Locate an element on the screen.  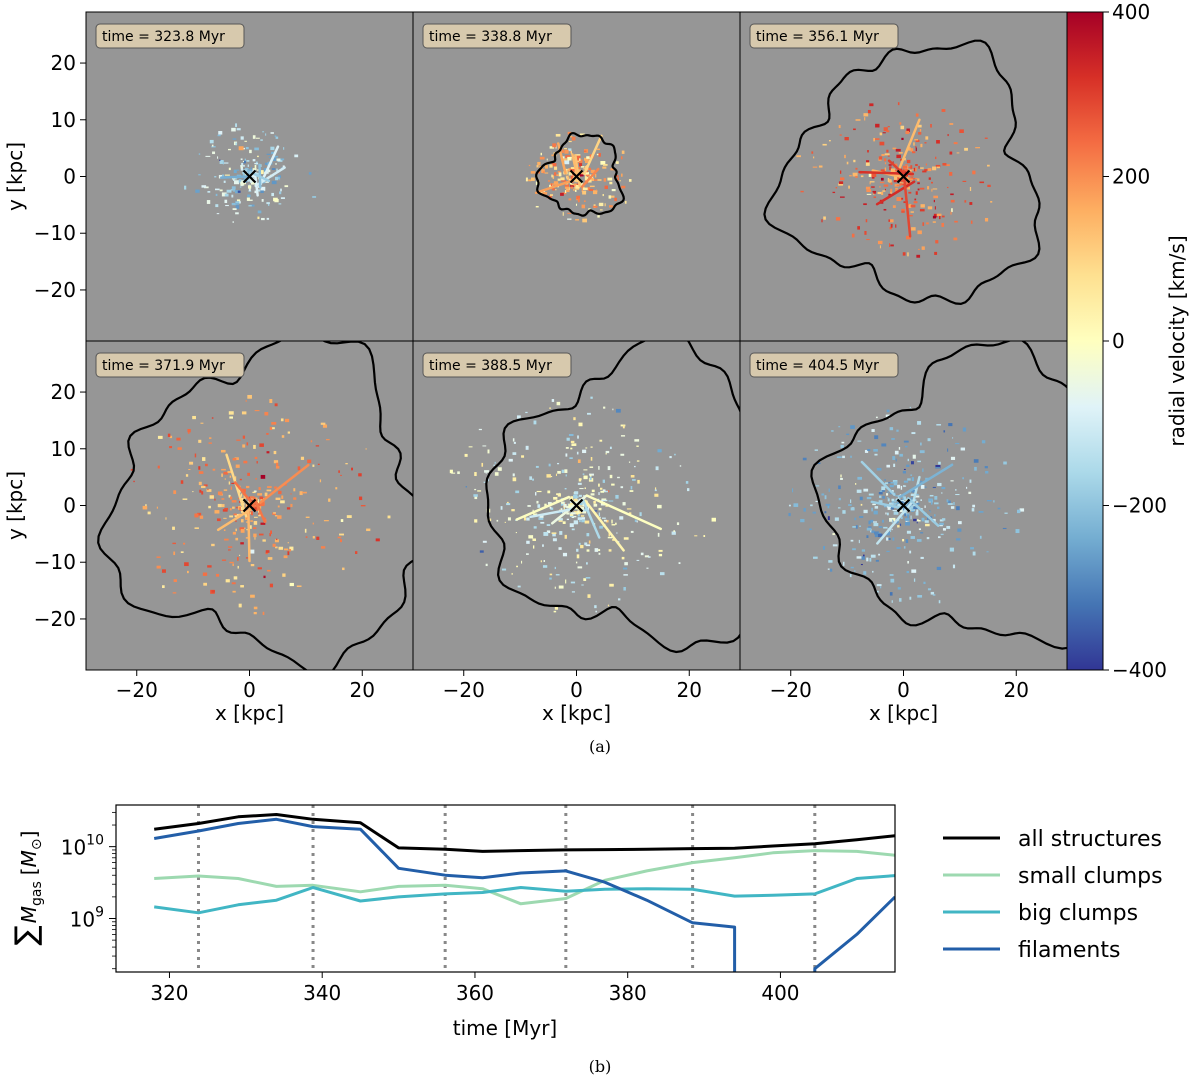
center-marker is located at coordinates (249, 176).